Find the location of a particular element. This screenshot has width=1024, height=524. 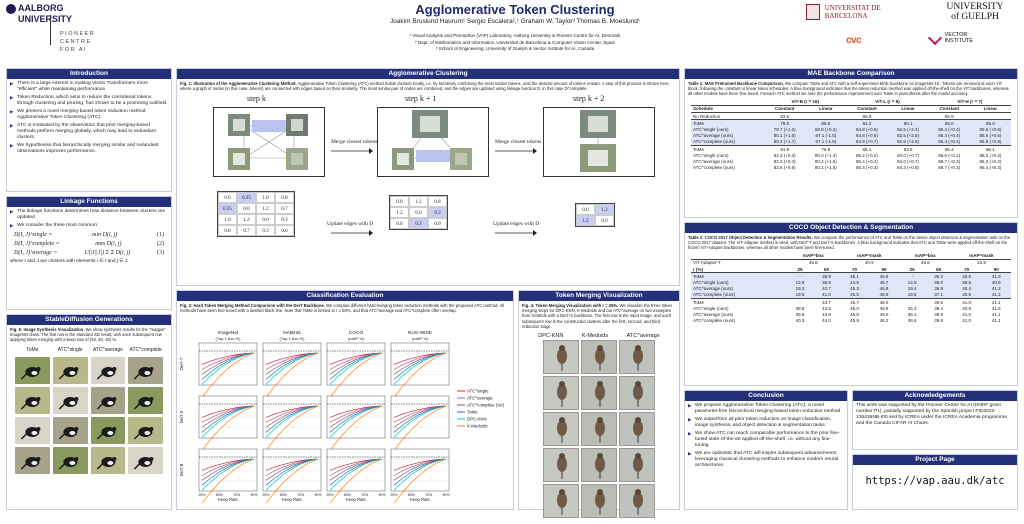

coco-baseline: 48.8 is located at coordinates (925, 263).